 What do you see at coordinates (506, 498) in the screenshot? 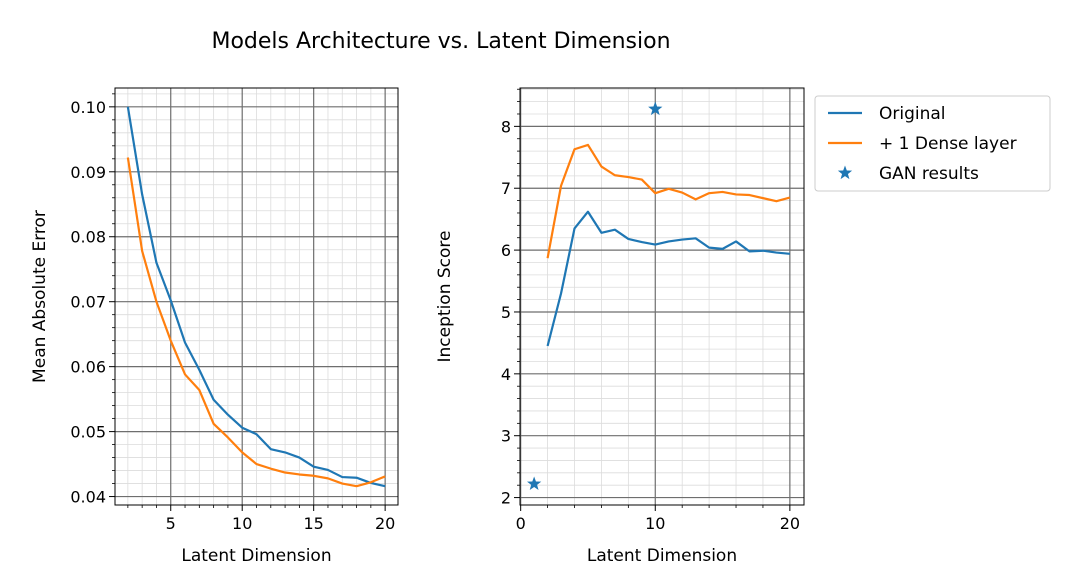
I see `y-tick-label: 2` at bounding box center [506, 498].